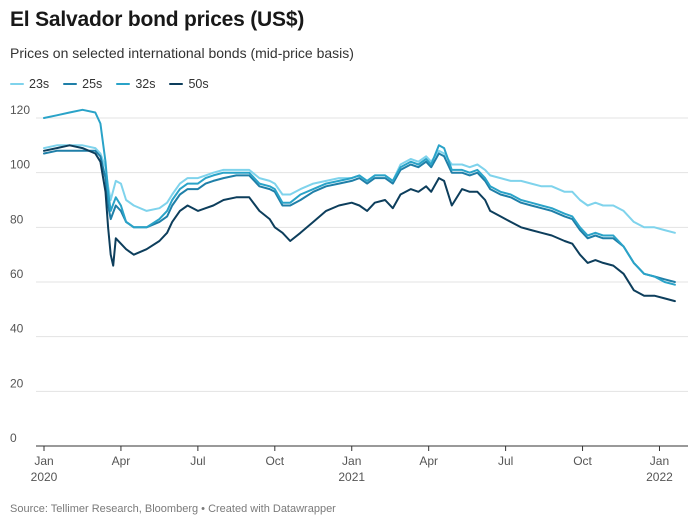 The height and width of the screenshot is (527, 700). What do you see at coordinates (17, 274) in the screenshot?
I see `y-tick-label-60: 60` at bounding box center [17, 274].